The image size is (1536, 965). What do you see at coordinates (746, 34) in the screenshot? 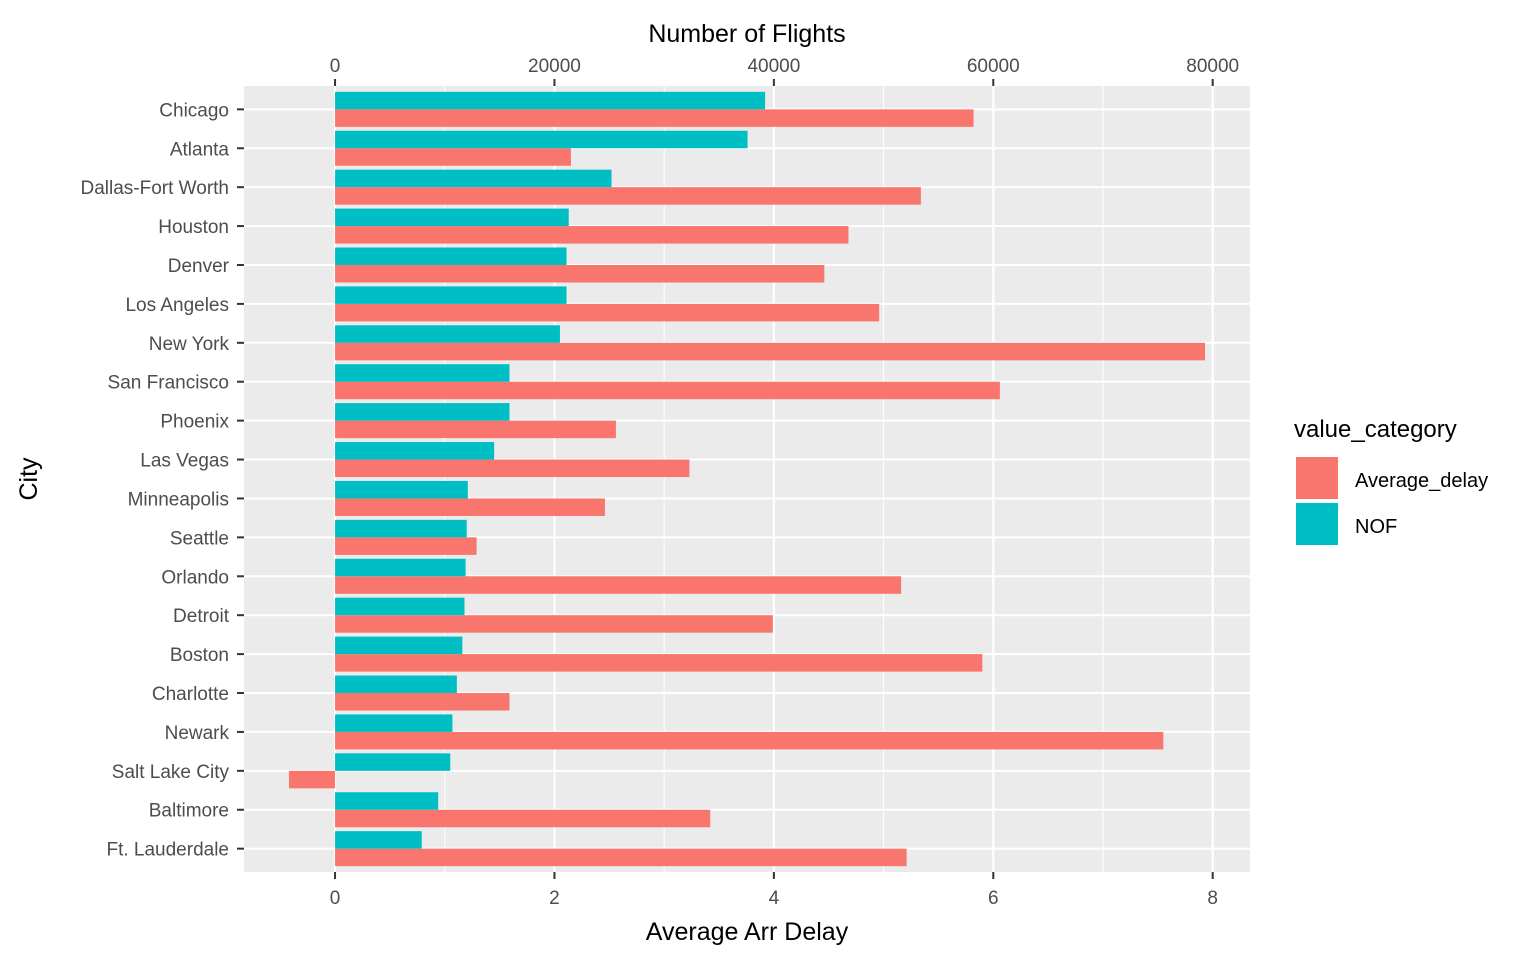
I see `top-axis-title: Number of Flights` at bounding box center [746, 34].